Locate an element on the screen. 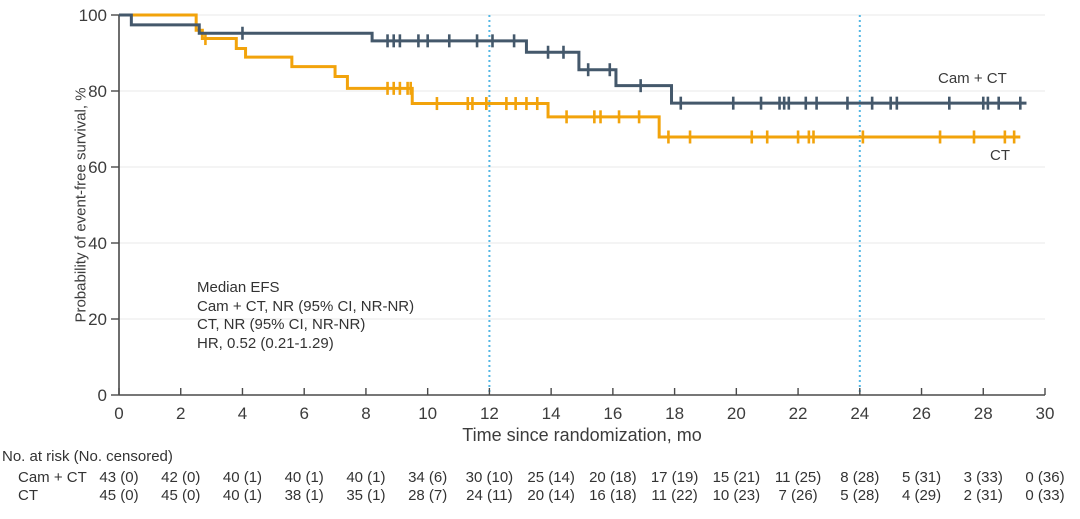 The height and width of the screenshot is (519, 1080). x-tick-label: 12 is located at coordinates (489, 413).